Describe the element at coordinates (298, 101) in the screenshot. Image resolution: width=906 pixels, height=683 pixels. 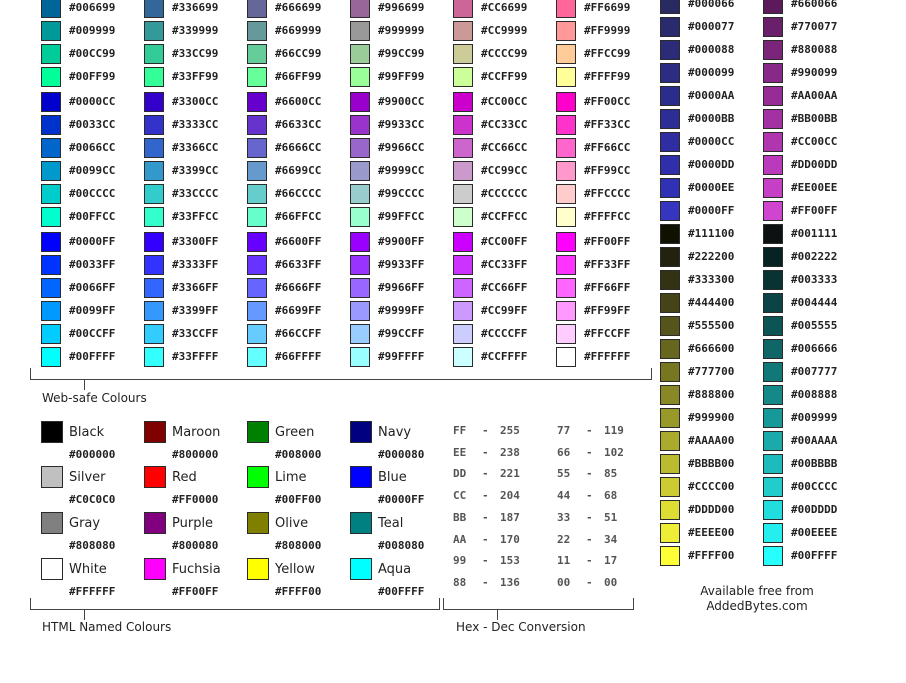
I see `colour-hex-code: #6600CC` at that location.